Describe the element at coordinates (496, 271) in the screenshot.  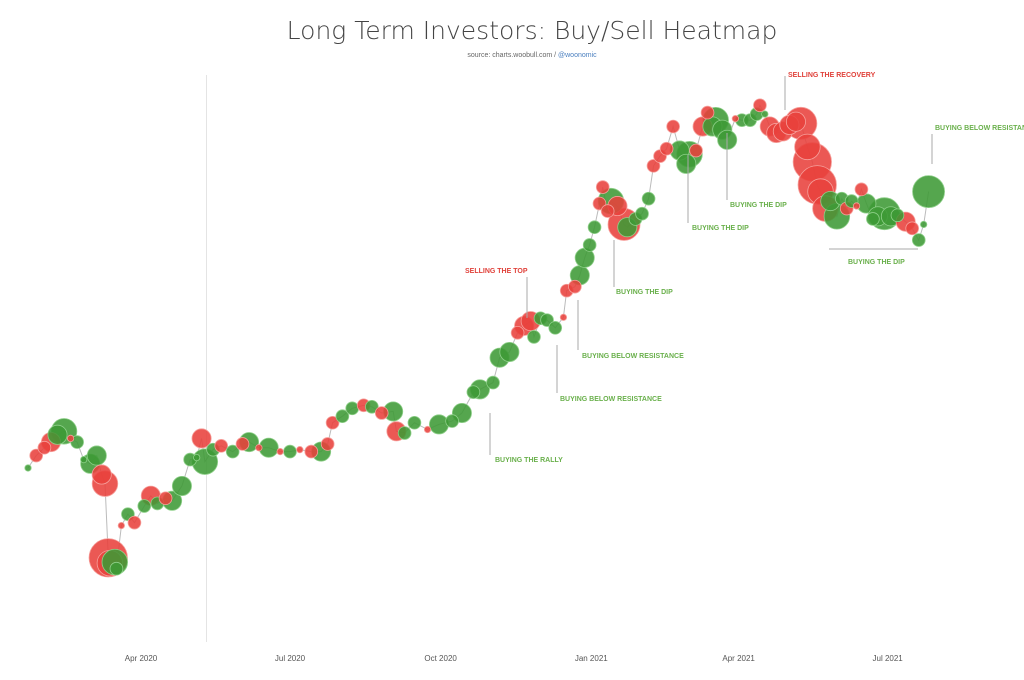
I see `annotation-label: SELLING THE TOP` at that location.